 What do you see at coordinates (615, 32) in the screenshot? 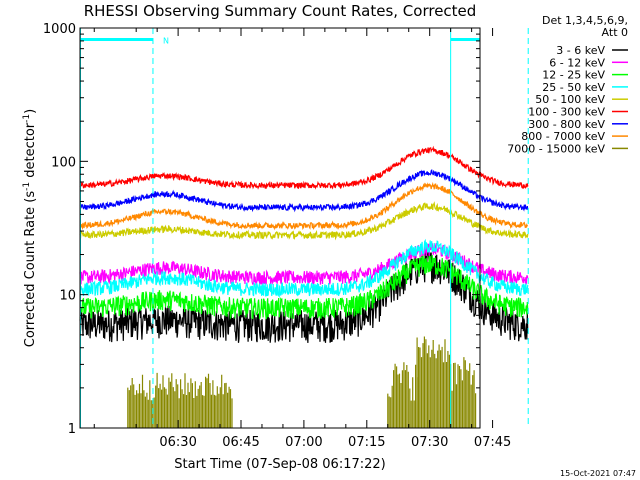
I see `legend-header-1: Att 0` at bounding box center [615, 32].